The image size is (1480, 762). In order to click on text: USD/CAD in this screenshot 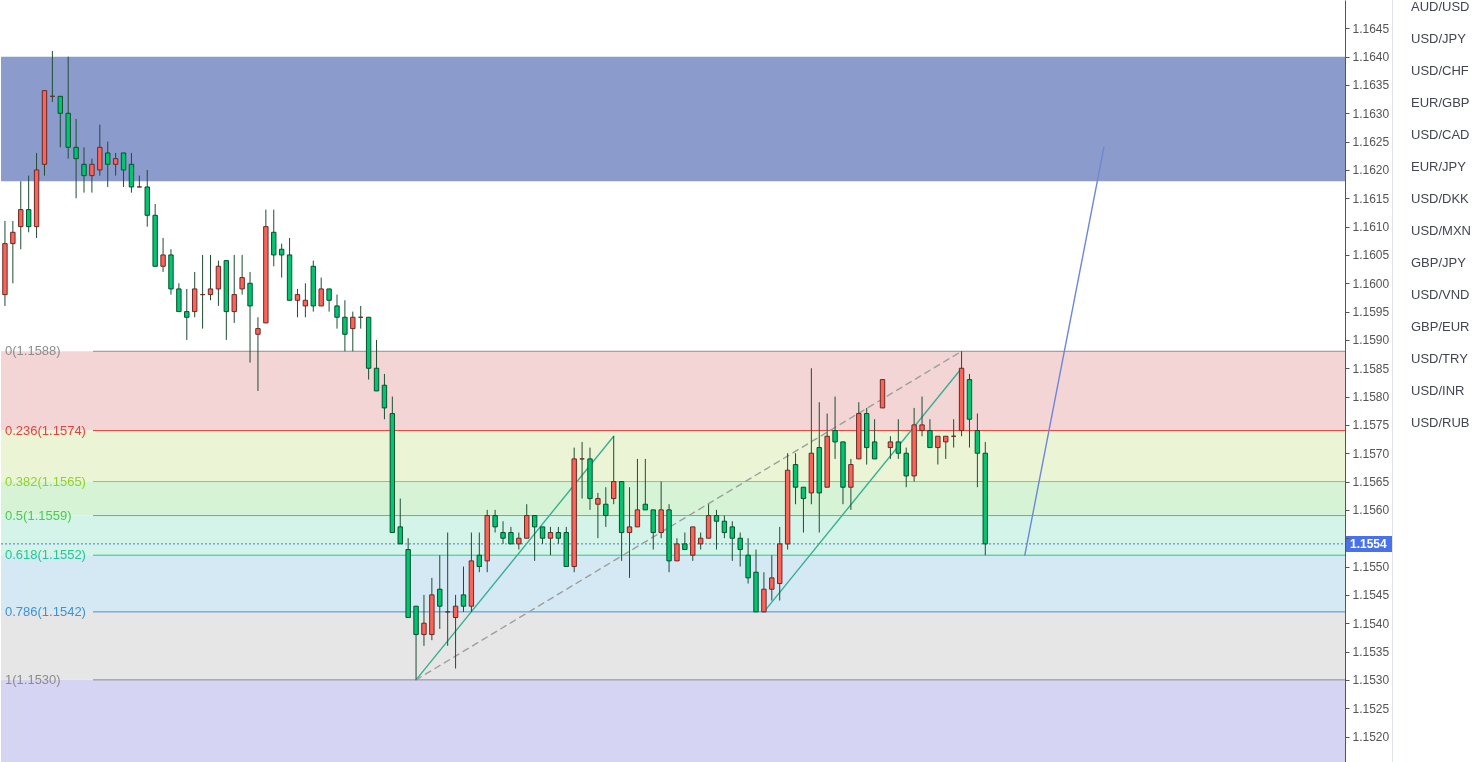, I will do `click(1441, 135)`.